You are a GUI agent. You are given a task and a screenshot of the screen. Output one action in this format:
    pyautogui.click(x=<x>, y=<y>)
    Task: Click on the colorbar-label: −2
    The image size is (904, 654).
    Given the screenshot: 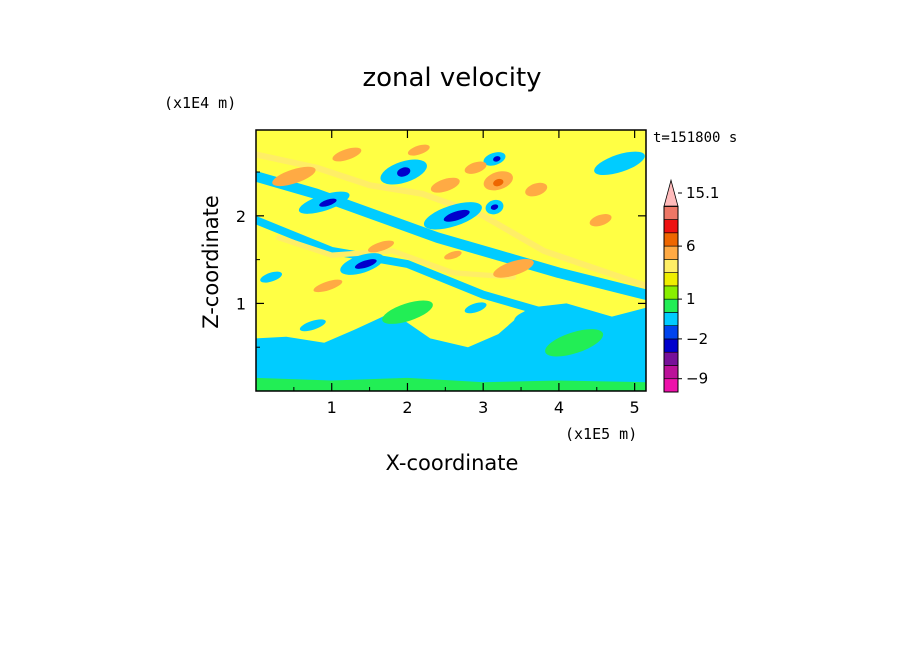 What is the action you would take?
    pyautogui.click(x=697, y=339)
    